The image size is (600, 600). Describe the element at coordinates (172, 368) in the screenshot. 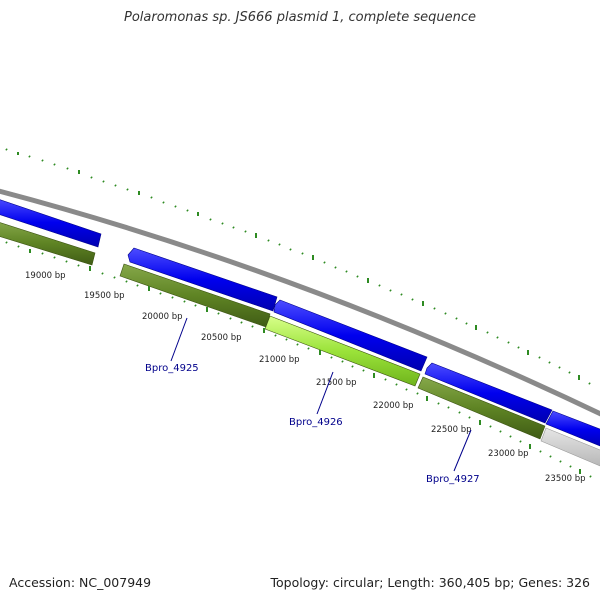

I see `gene-label-bpro-4925: Bpro_4925` at that location.